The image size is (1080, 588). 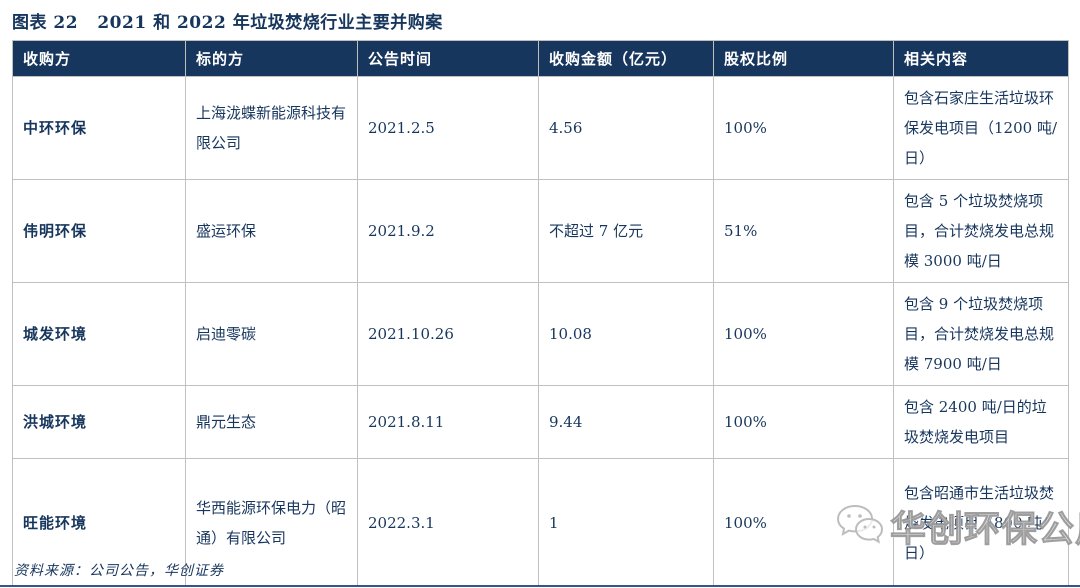 I want to click on cell-date: 2021.10.26, so click(x=448, y=334).